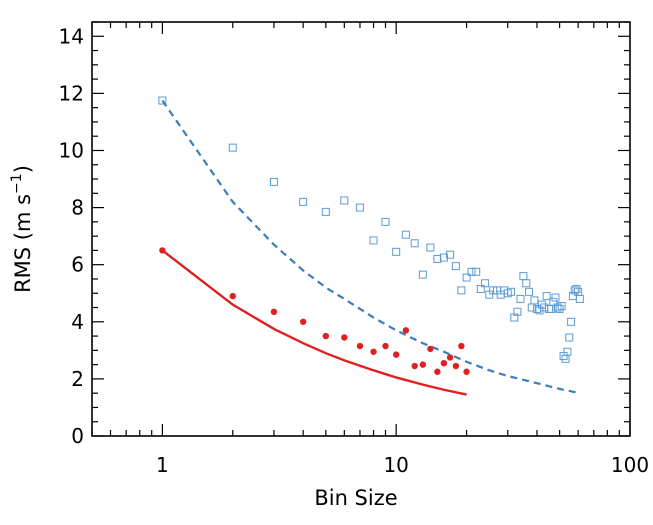  What do you see at coordinates (77, 322) in the screenshot?
I see `y-tick-label: 4` at bounding box center [77, 322].